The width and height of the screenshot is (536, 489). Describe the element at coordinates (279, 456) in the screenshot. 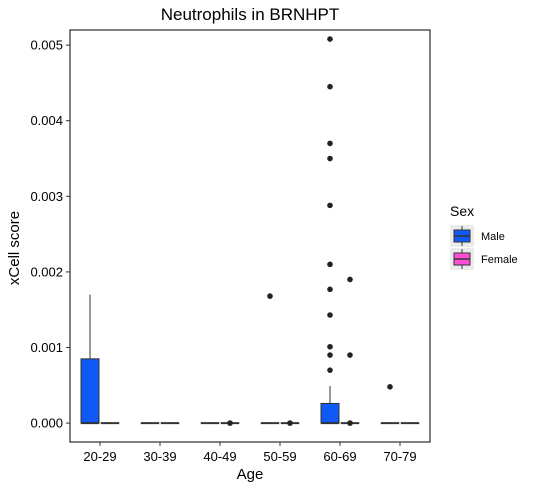

I see `x-tick-label: 50-59` at that location.